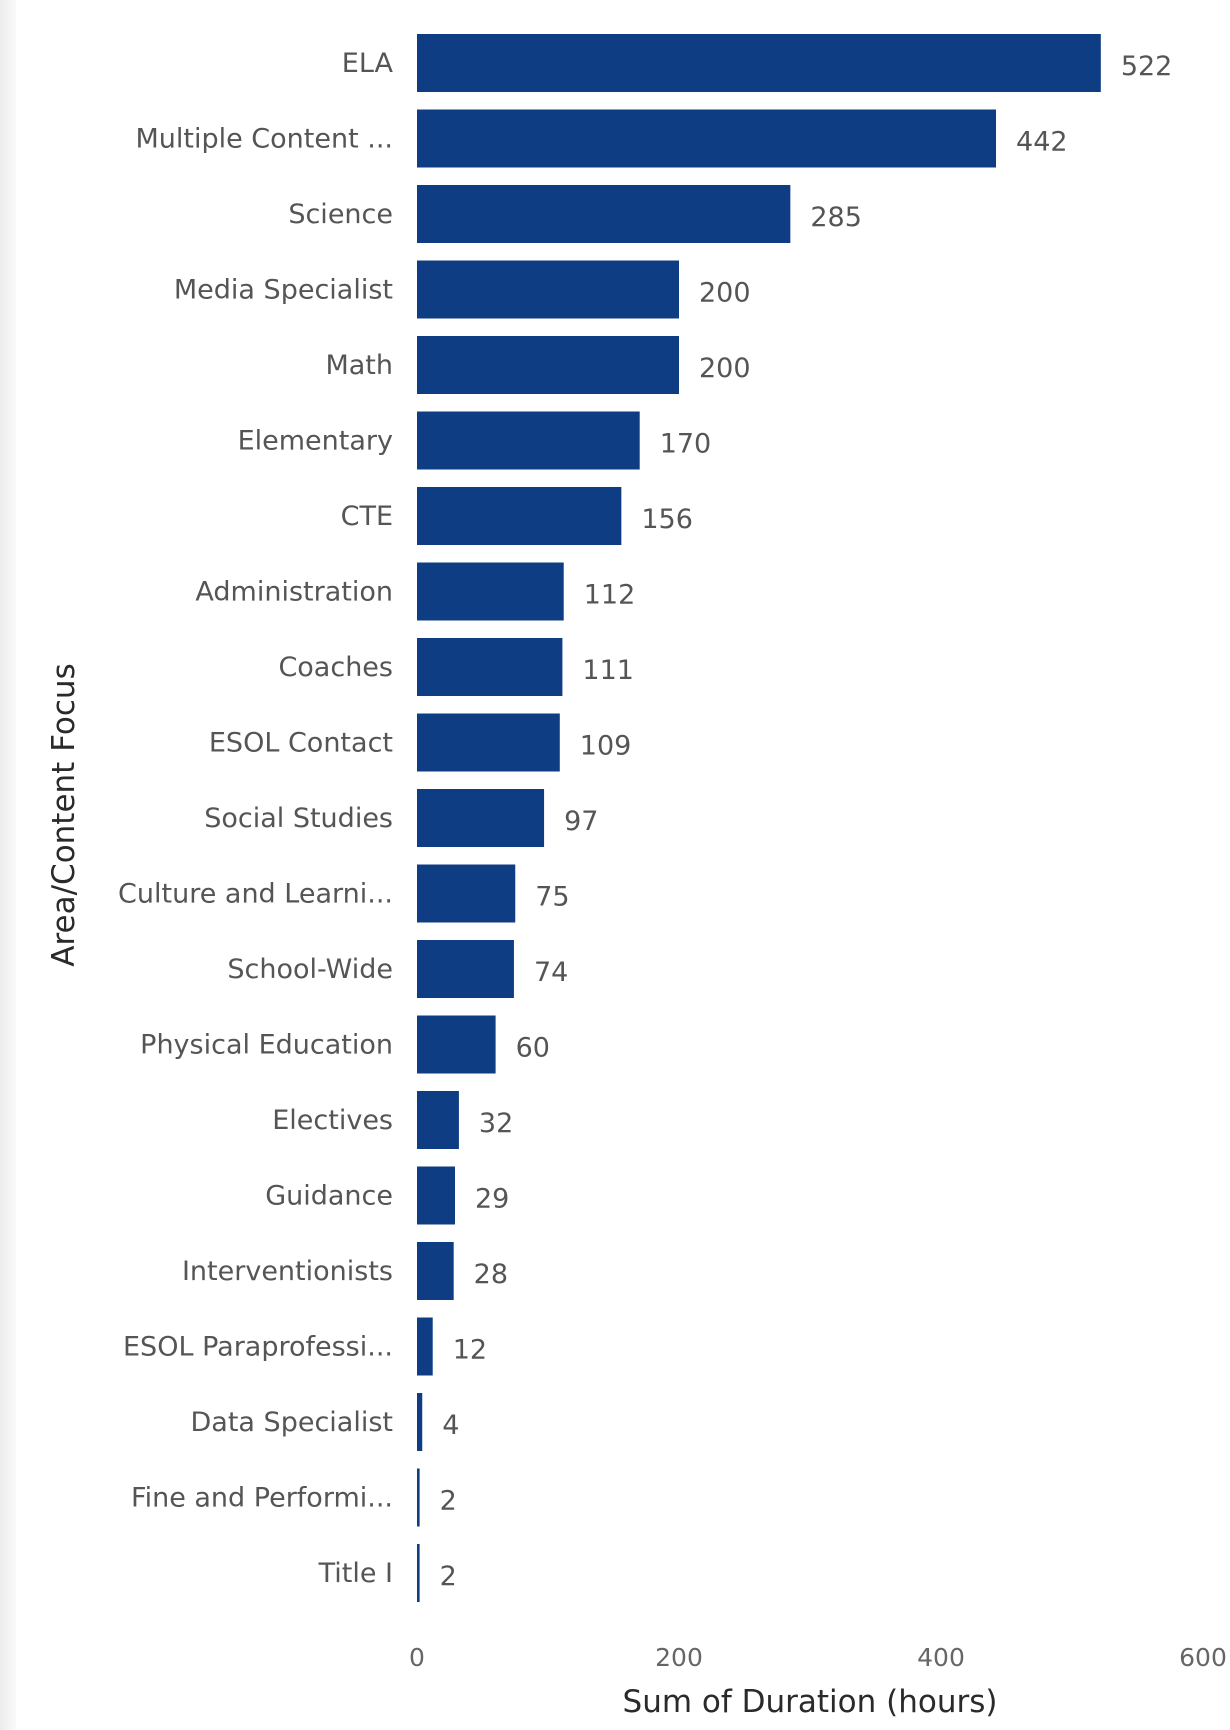  I want to click on value-label: 111, so click(608, 670).